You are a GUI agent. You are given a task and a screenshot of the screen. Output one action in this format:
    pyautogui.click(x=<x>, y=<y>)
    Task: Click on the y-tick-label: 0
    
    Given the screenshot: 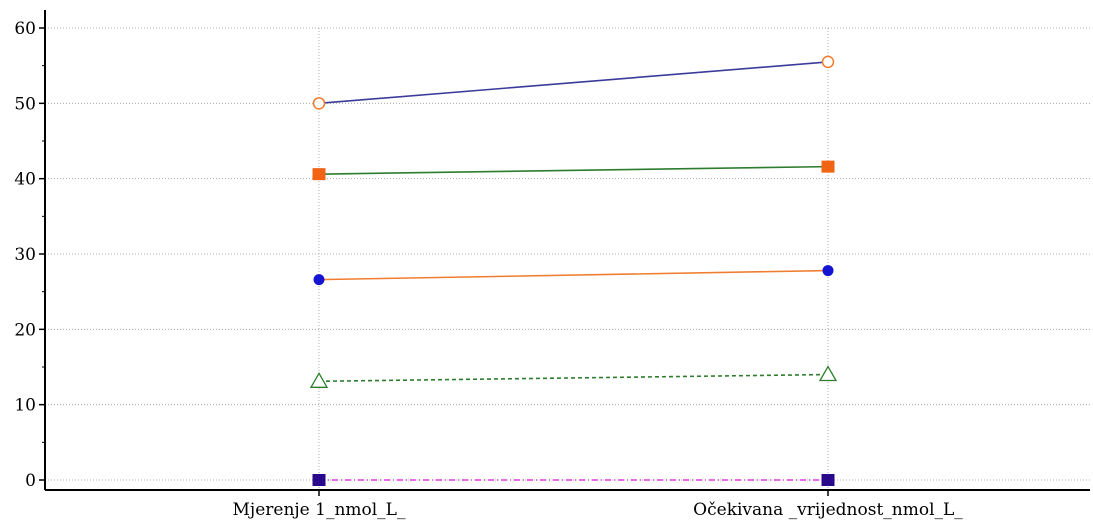 What is the action you would take?
    pyautogui.click(x=30, y=481)
    